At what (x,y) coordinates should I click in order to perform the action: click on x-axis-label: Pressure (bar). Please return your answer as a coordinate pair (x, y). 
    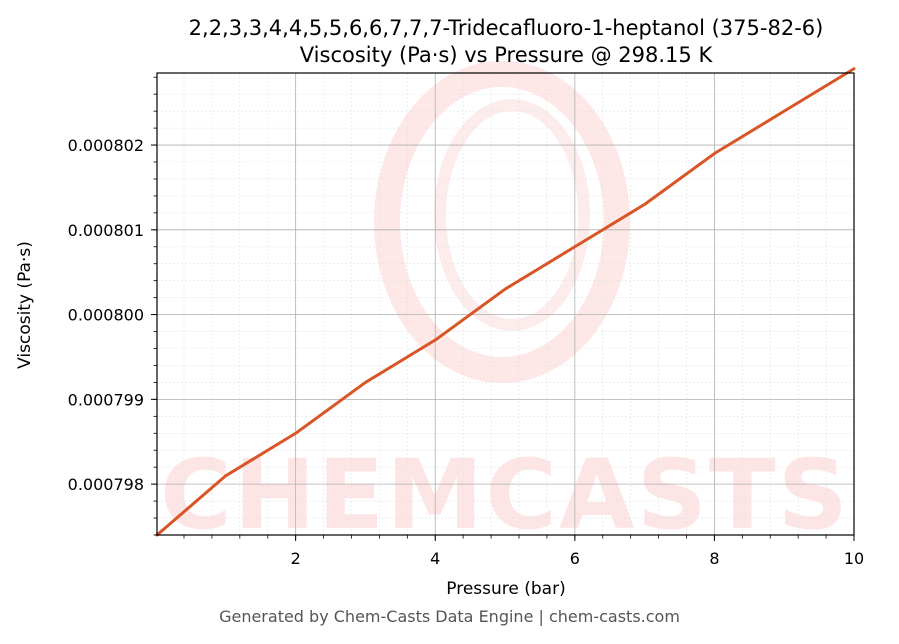
    Looking at the image, I should click on (505, 589).